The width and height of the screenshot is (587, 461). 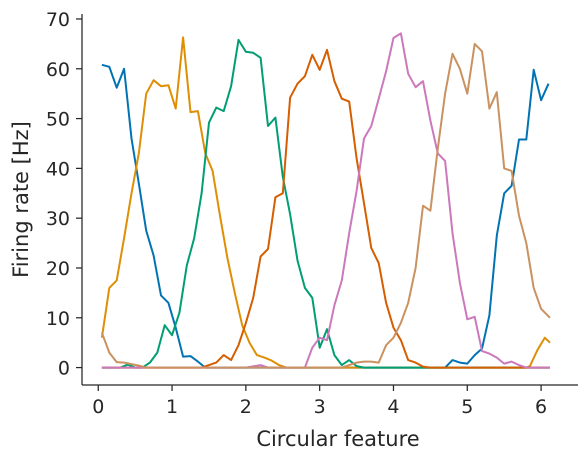 What do you see at coordinates (337, 439) in the screenshot?
I see `x-axis-label: Circular feature` at bounding box center [337, 439].